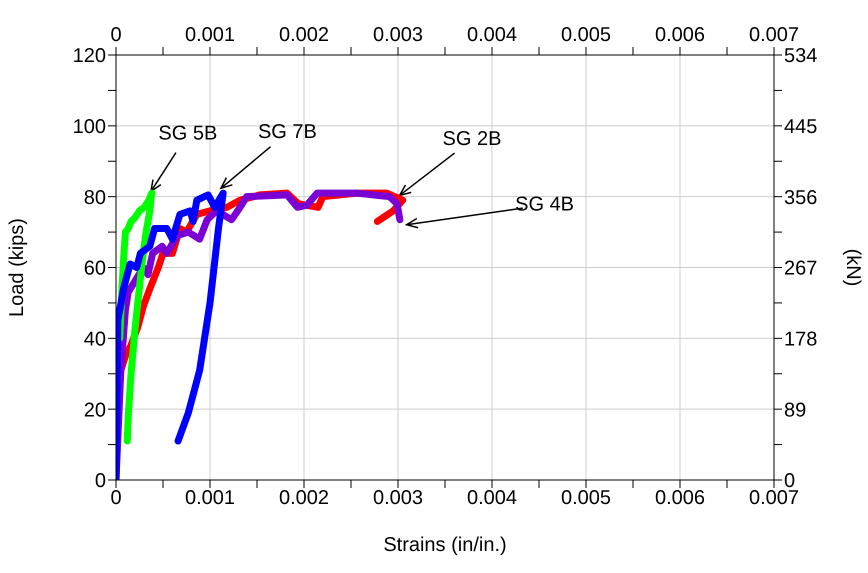 The height and width of the screenshot is (573, 868). Describe the element at coordinates (398, 35) in the screenshot. I see `x2-tick-label: 0.003` at that location.